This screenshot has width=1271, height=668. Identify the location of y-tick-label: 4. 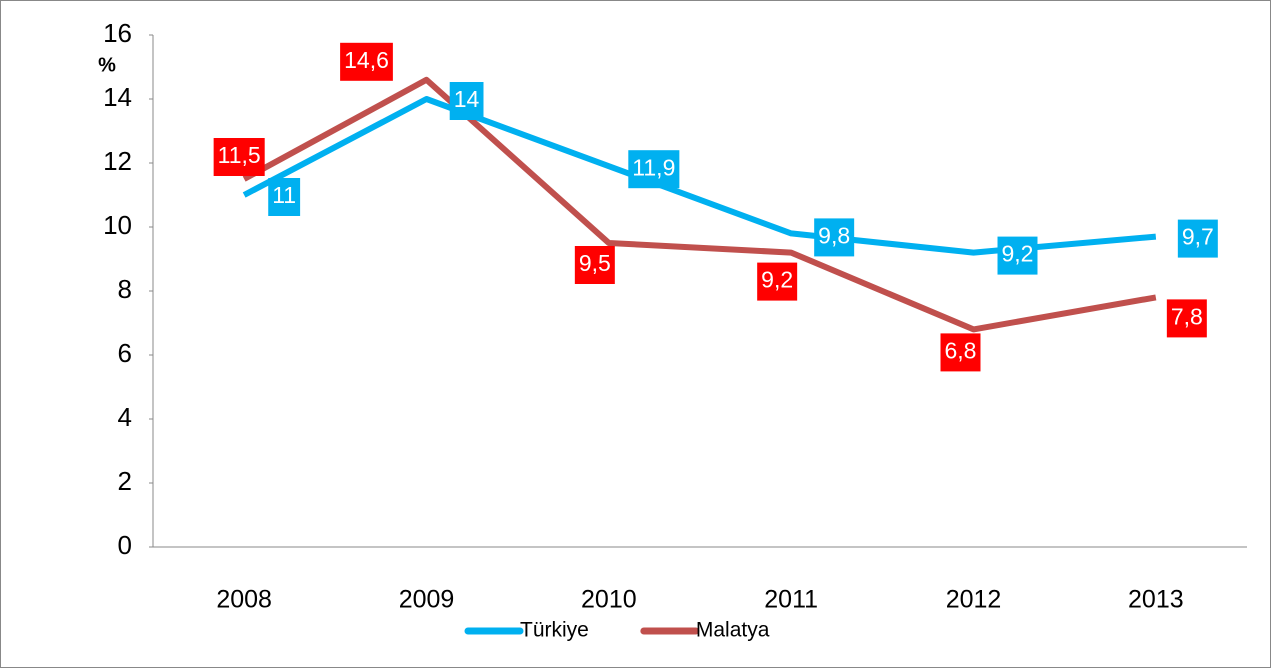
(125, 417).